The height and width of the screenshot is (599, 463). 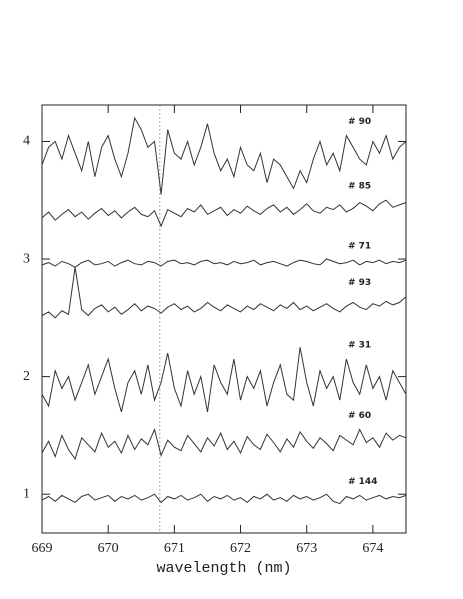 I want to click on x-tick-label: 672, so click(x=240, y=548).